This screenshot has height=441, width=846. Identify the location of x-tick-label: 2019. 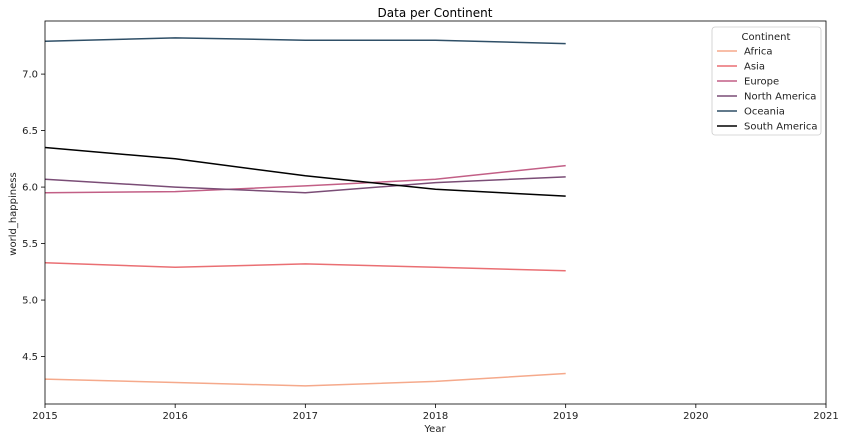
(565, 416).